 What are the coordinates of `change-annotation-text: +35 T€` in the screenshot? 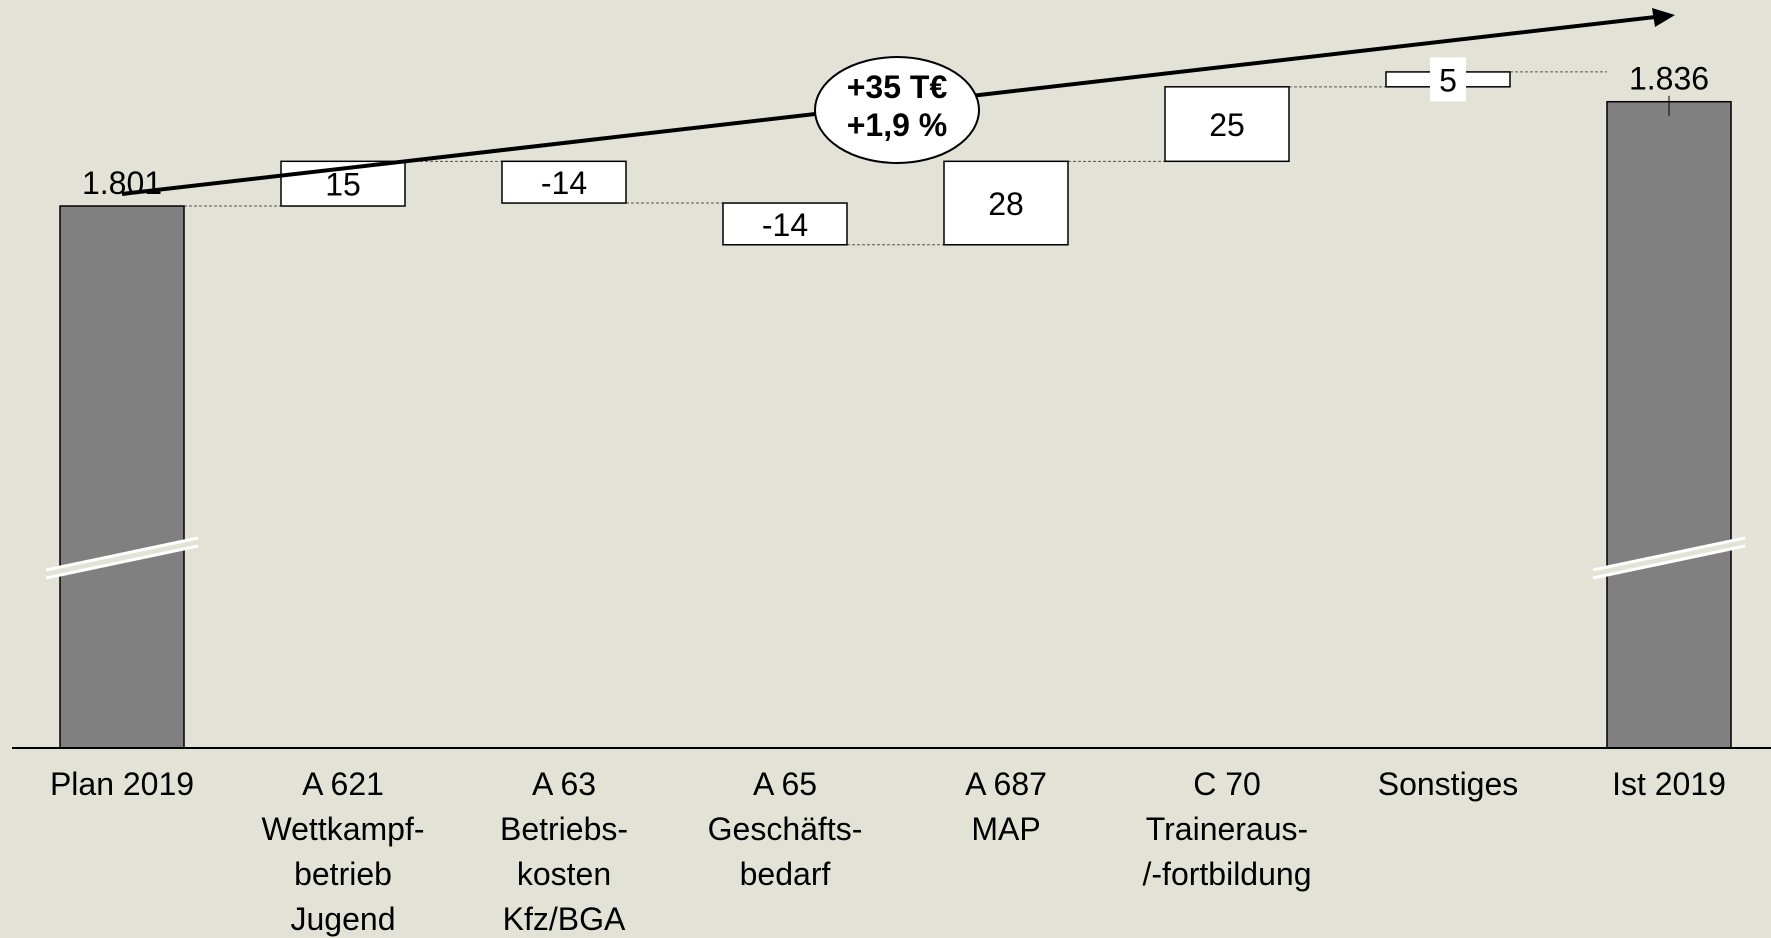 It's located at (897, 87).